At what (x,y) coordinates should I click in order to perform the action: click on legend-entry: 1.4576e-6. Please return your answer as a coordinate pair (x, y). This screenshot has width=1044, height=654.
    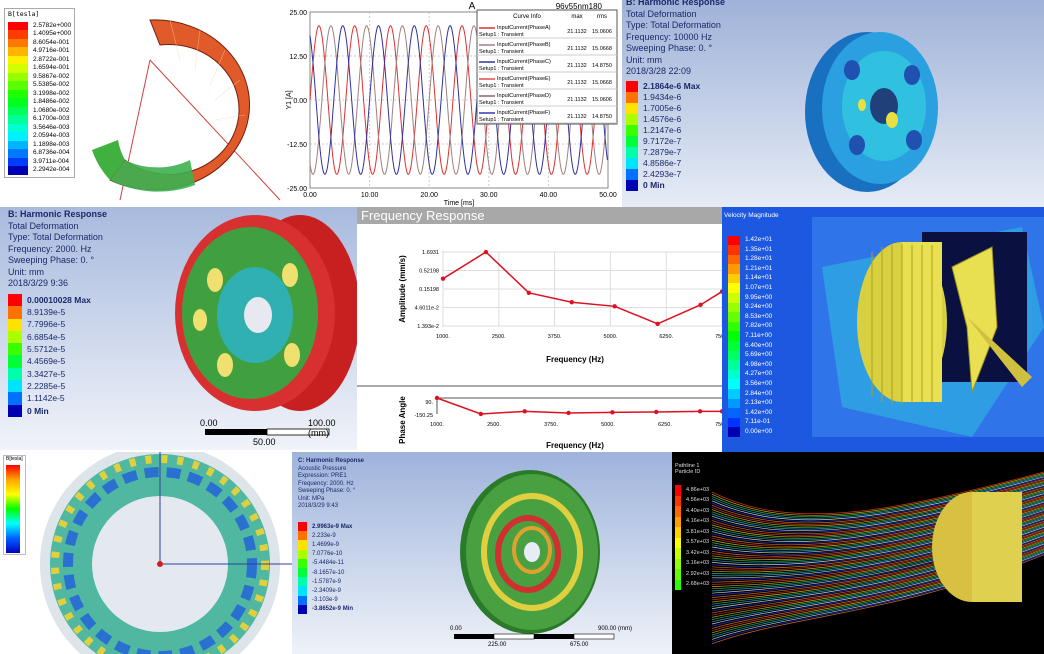
    Looking at the image, I should click on (663, 119).